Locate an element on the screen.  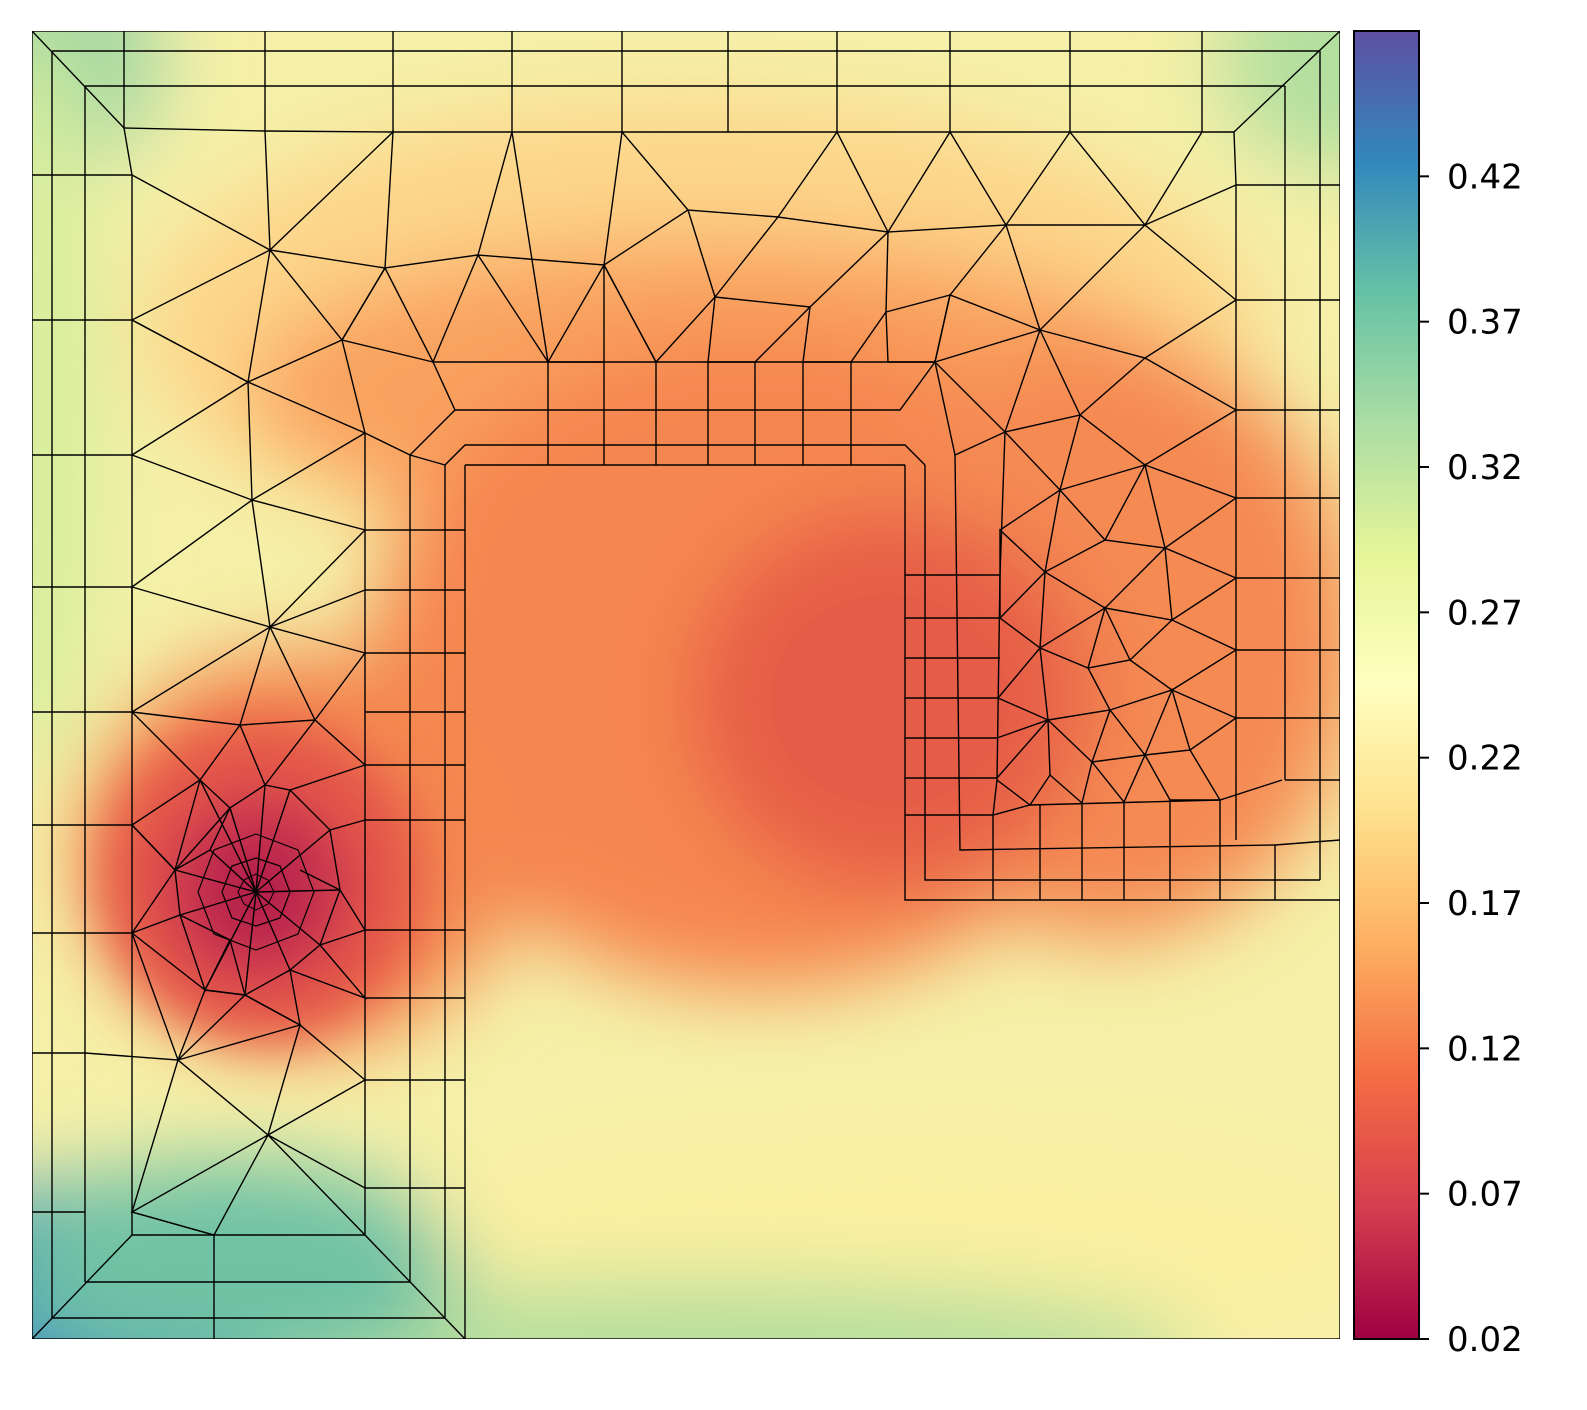
colorbar-tick-label: 0.07 is located at coordinates (1485, 1195).